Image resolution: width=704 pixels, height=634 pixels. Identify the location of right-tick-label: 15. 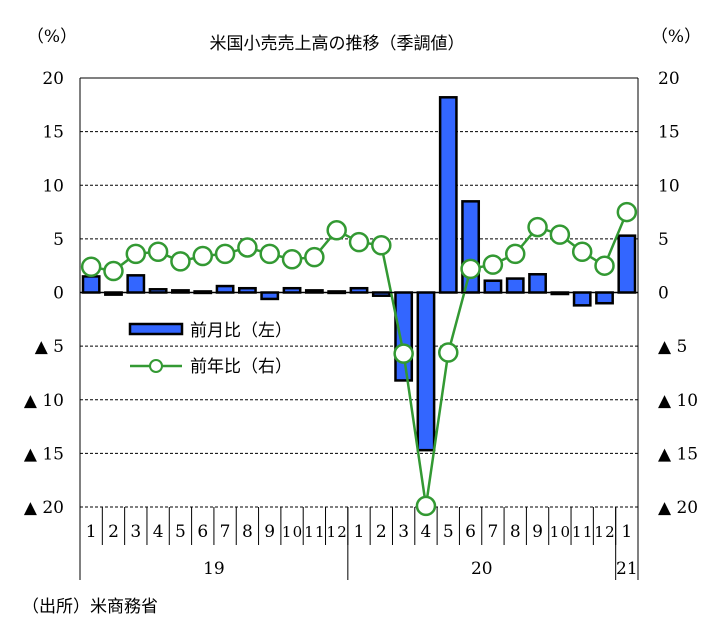
(669, 133).